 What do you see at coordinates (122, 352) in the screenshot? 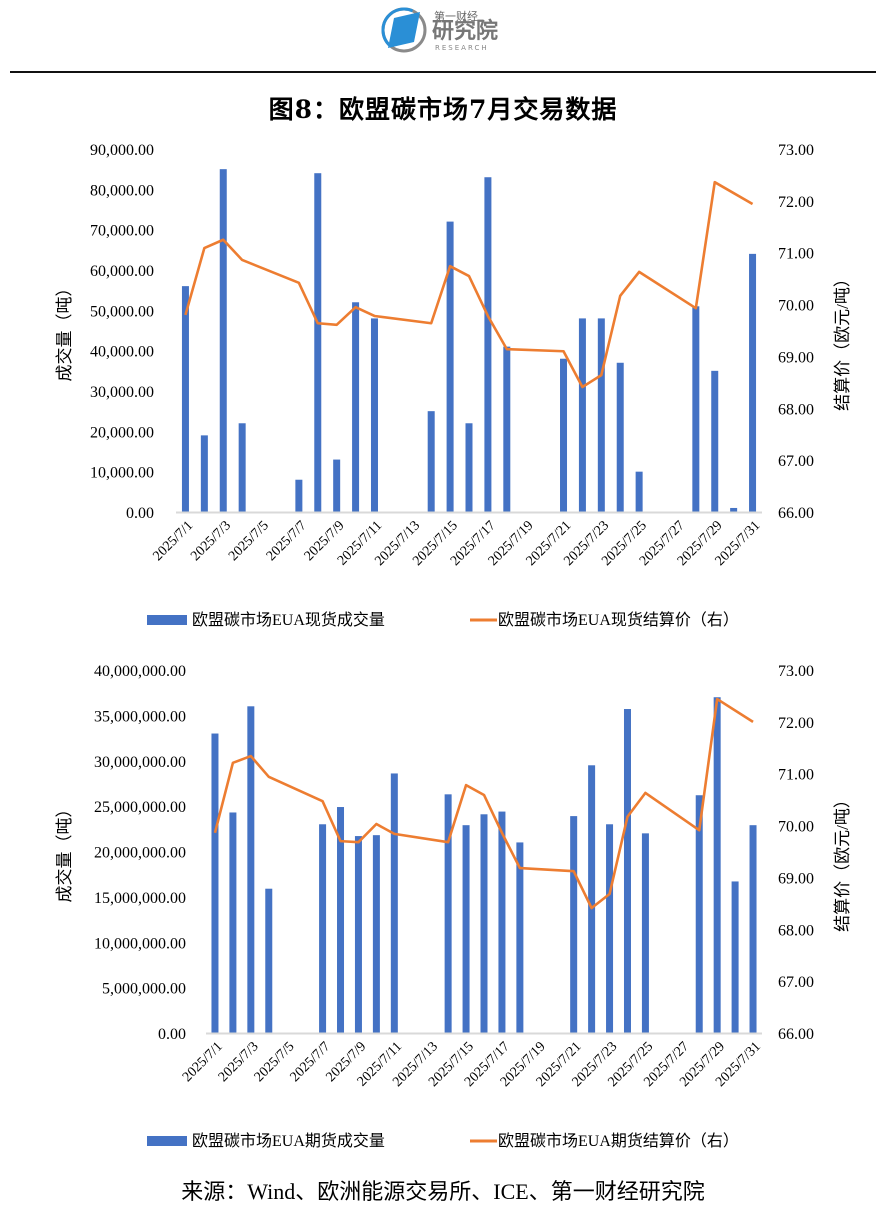
I see `y-tick-label: 40,000.00` at bounding box center [122, 352].